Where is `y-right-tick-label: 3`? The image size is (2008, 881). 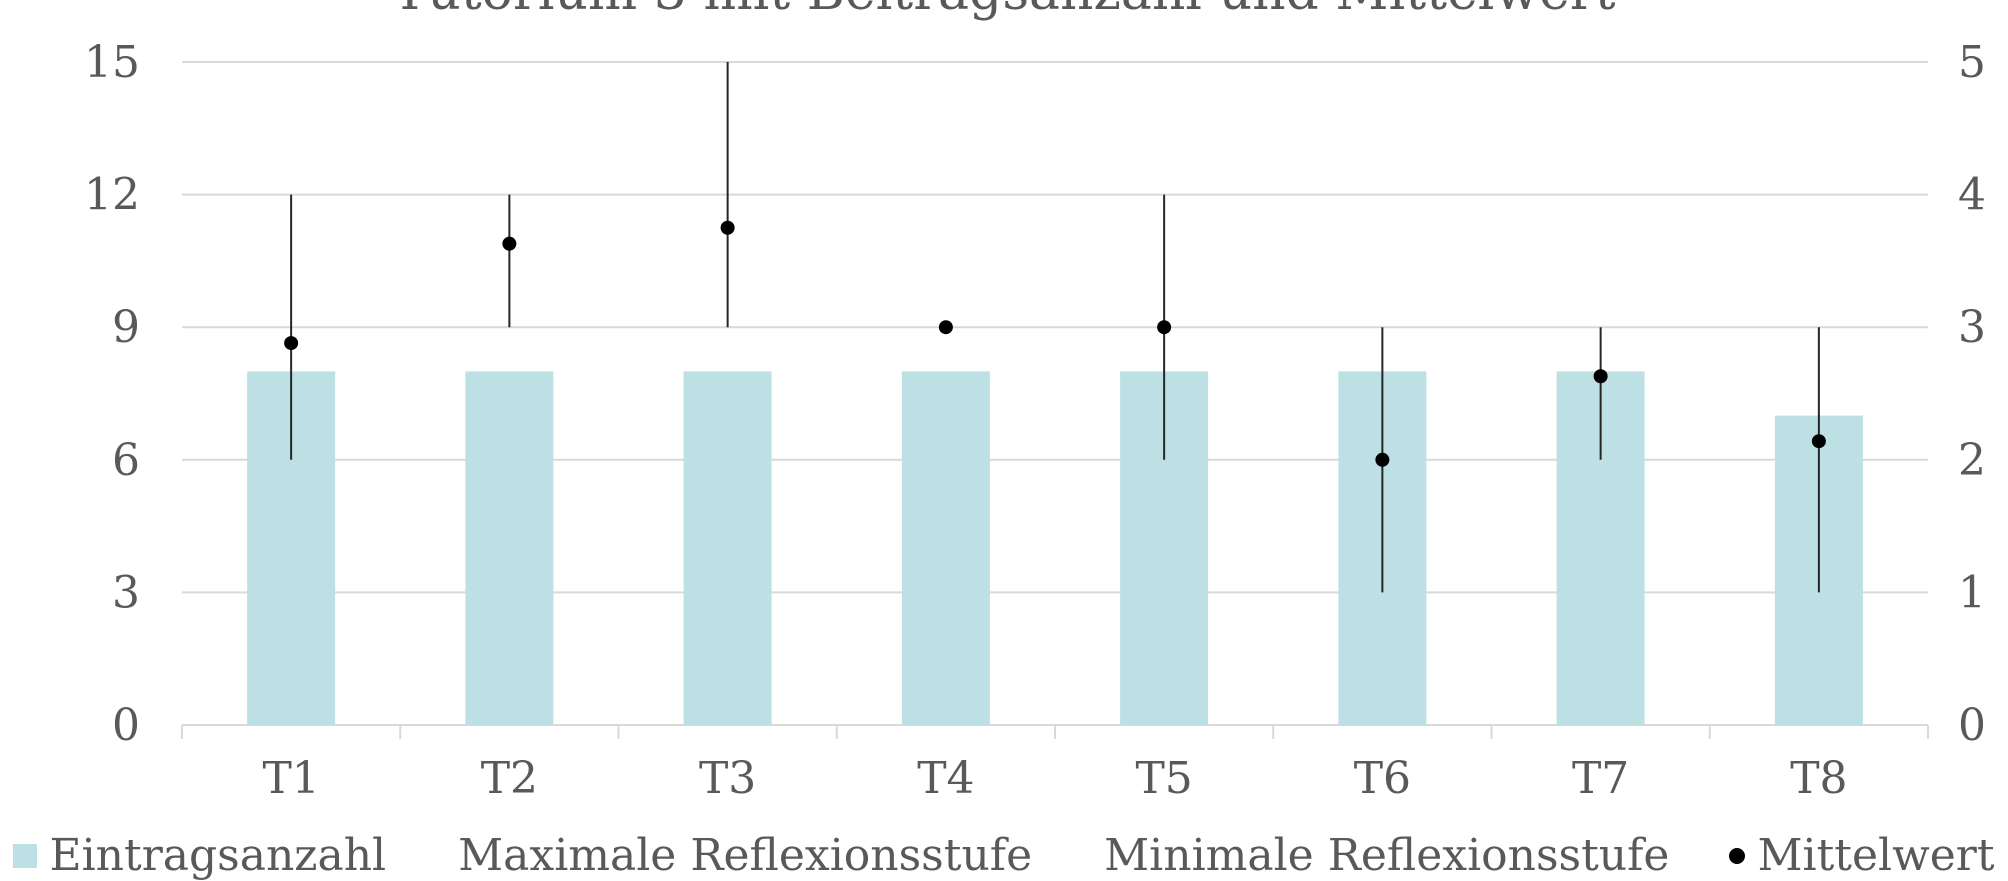
y-right-tick-label: 3 is located at coordinates (1972, 327).